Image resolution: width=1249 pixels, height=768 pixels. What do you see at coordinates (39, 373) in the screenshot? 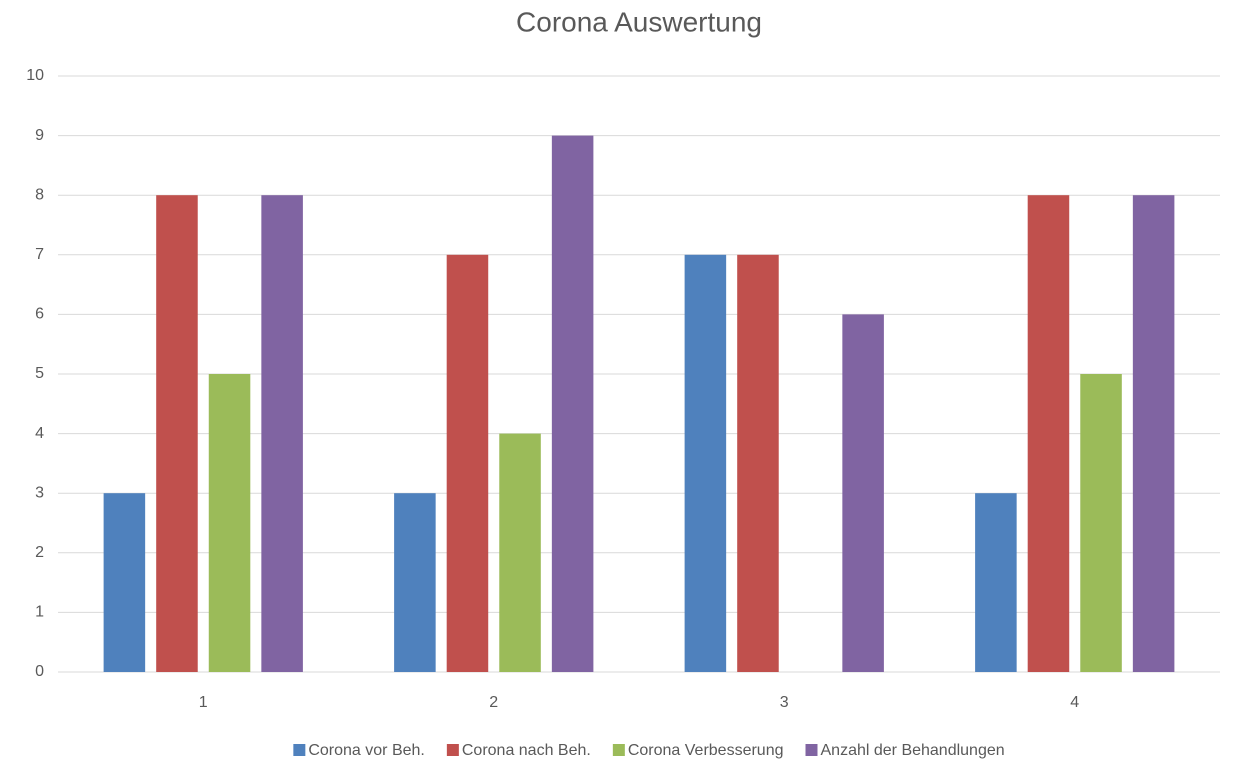
I see `y-tick-label: 5` at bounding box center [39, 373].